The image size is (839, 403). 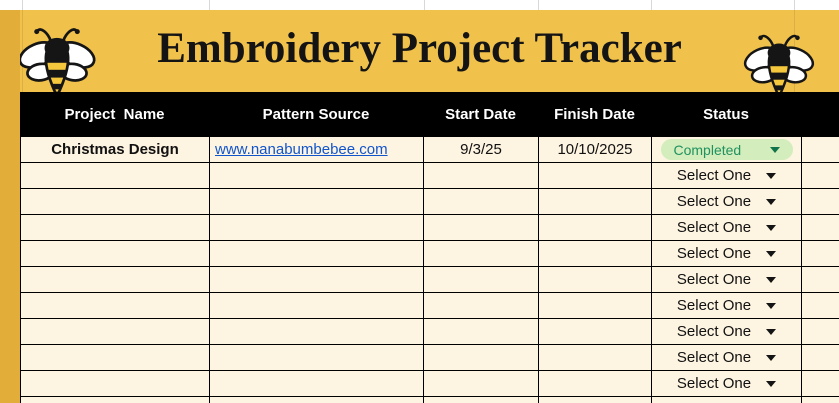 What do you see at coordinates (301, 149) in the screenshot?
I see `pattern-source-link: www.nanabumbebee.com` at bounding box center [301, 149].